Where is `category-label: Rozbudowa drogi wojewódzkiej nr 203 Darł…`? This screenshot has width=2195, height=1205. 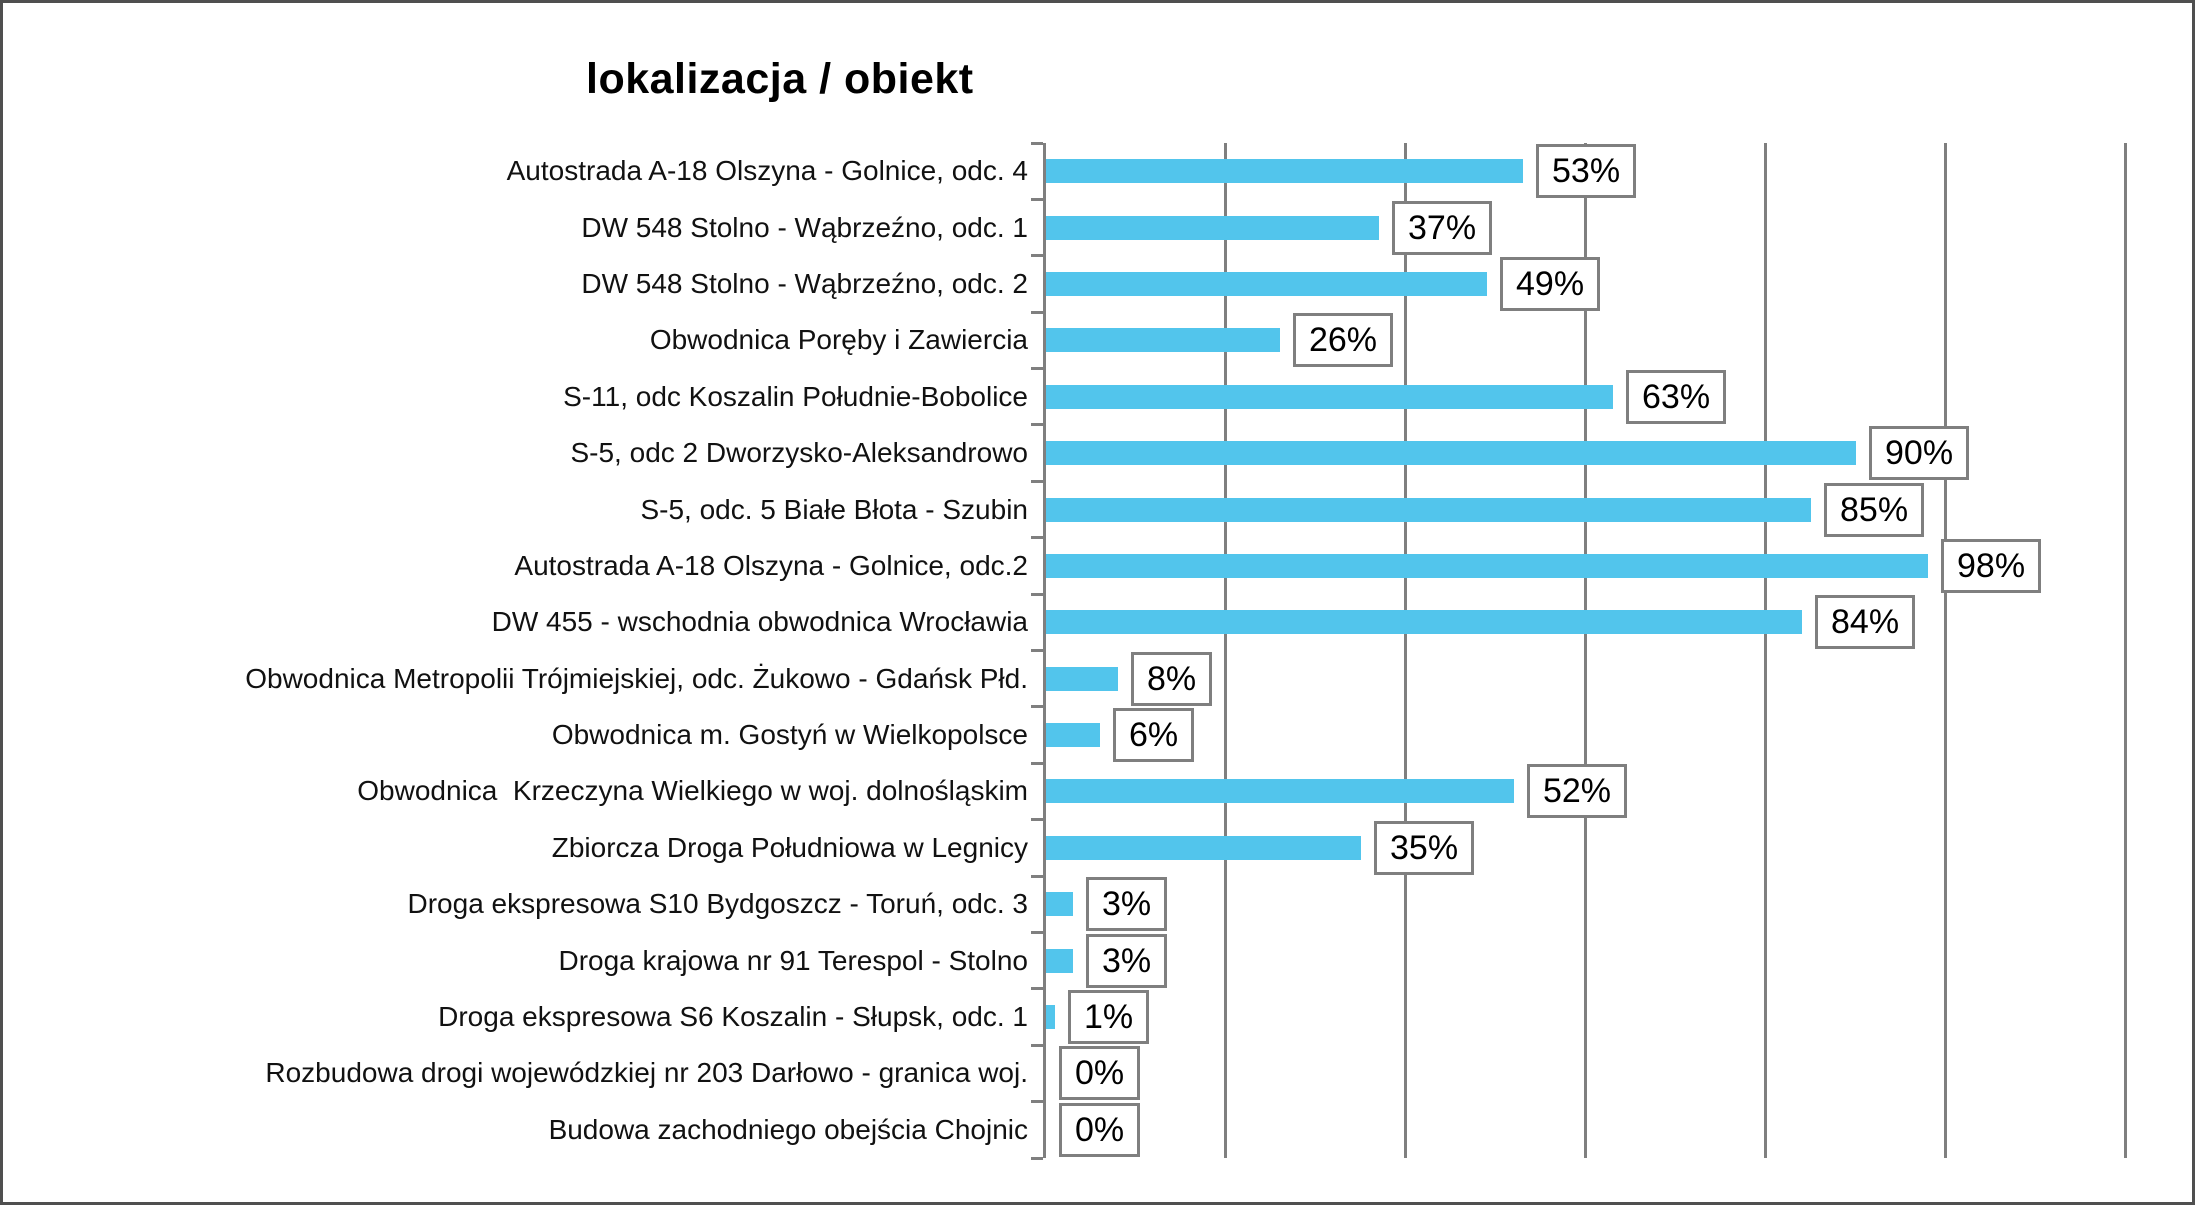 category-label: Rozbudowa drogi wojewódzkiej nr 203 Darł… is located at coordinates (646, 1073).